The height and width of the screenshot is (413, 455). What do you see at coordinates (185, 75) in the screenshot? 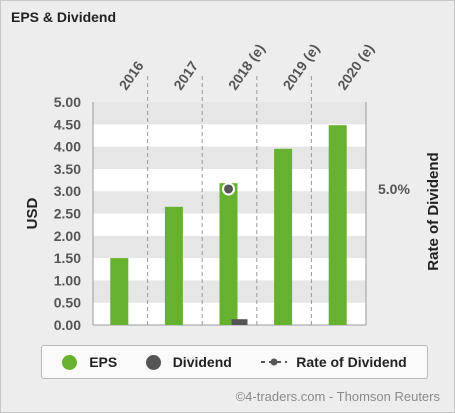
I see `x-tick-label: 2017` at bounding box center [185, 75].